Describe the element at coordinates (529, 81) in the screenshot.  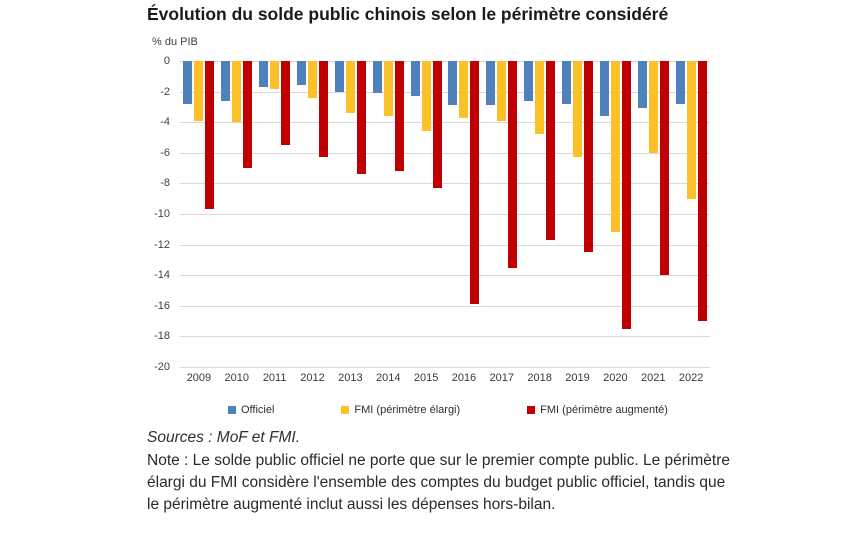
I see `bar-officiel-2018` at that location.